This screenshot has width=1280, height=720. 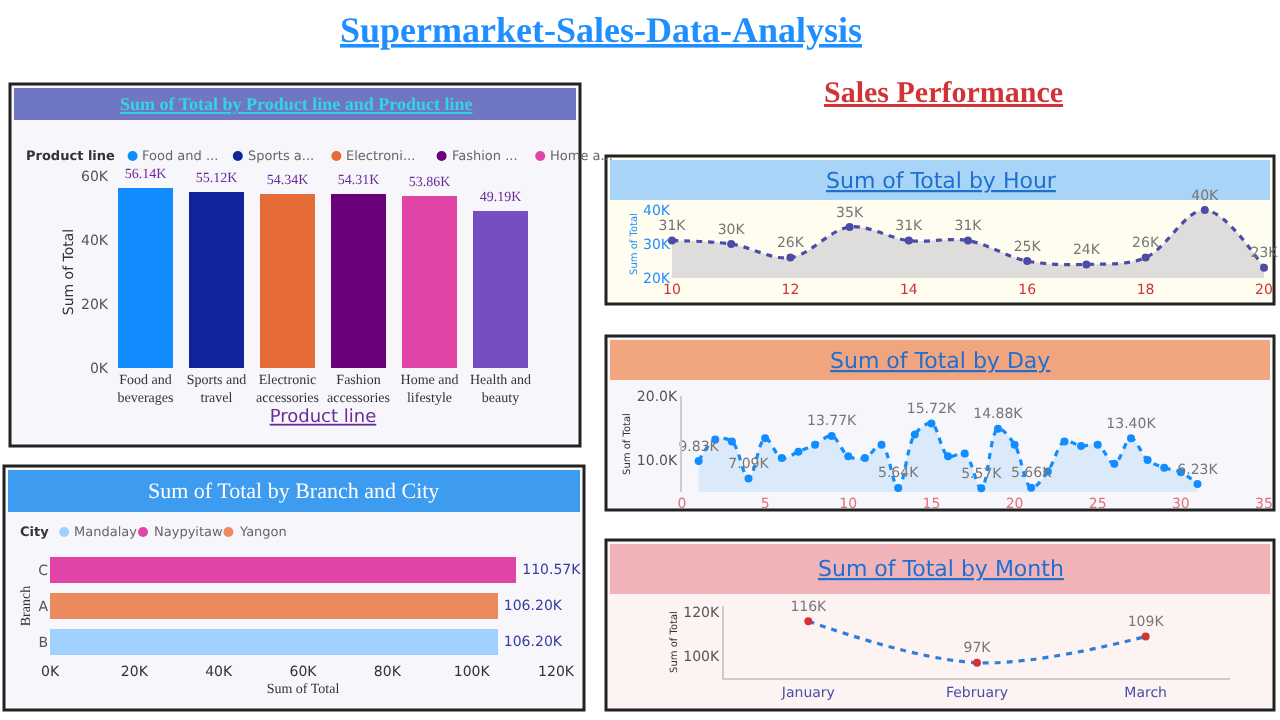 What do you see at coordinates (941, 361) in the screenshot?
I see `chart-title: Sum of Total by Day` at bounding box center [941, 361].